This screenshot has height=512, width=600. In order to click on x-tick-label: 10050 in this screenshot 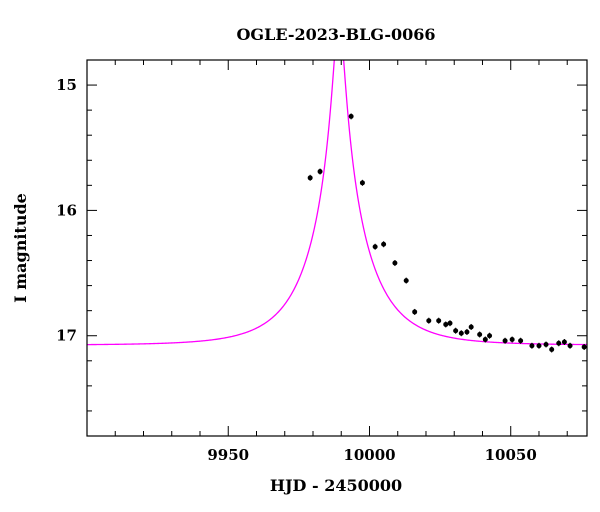, I will do `click(511, 455)`.